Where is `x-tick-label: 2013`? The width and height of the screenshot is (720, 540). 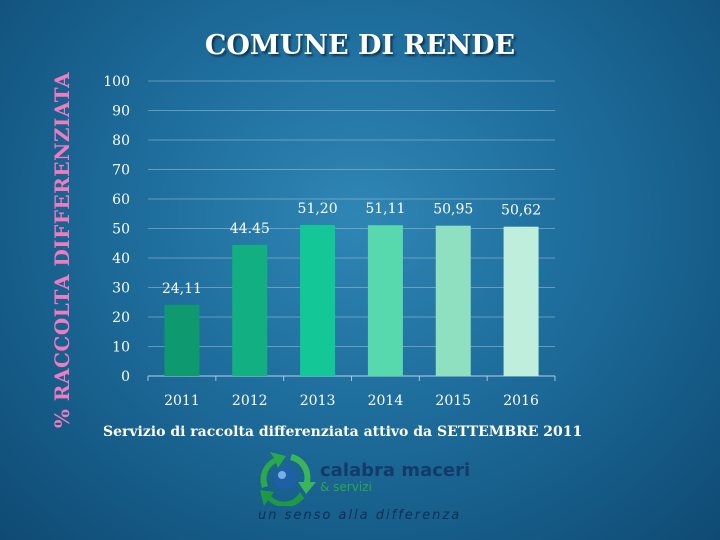
x-tick-label: 2013 is located at coordinates (318, 401).